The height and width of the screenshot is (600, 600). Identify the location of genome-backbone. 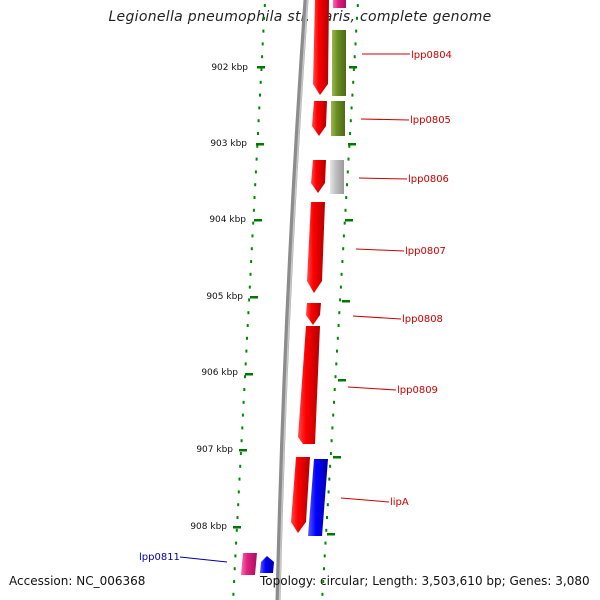
(292, 300).